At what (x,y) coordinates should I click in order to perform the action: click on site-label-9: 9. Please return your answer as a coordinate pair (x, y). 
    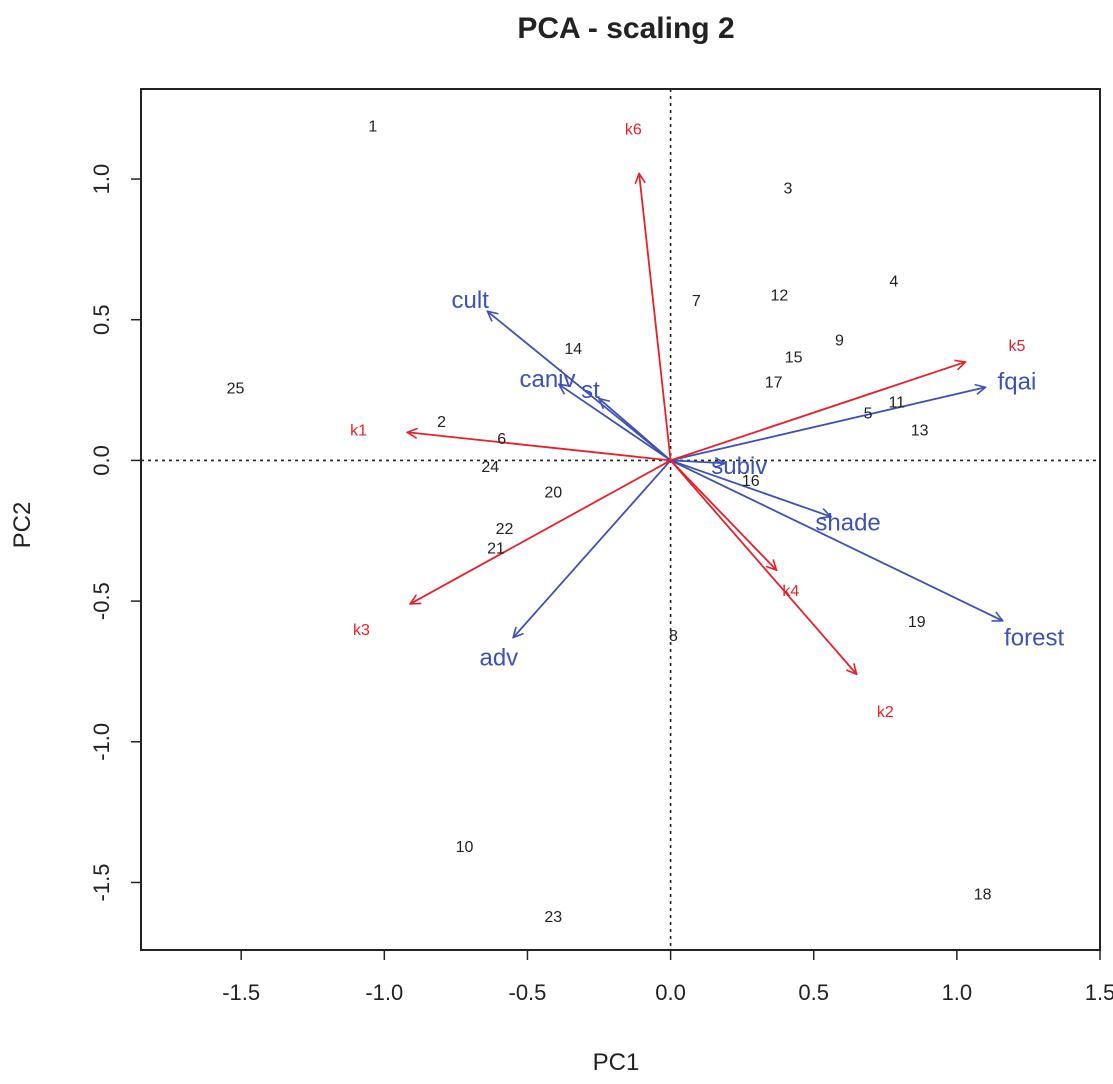
    Looking at the image, I should click on (839, 340).